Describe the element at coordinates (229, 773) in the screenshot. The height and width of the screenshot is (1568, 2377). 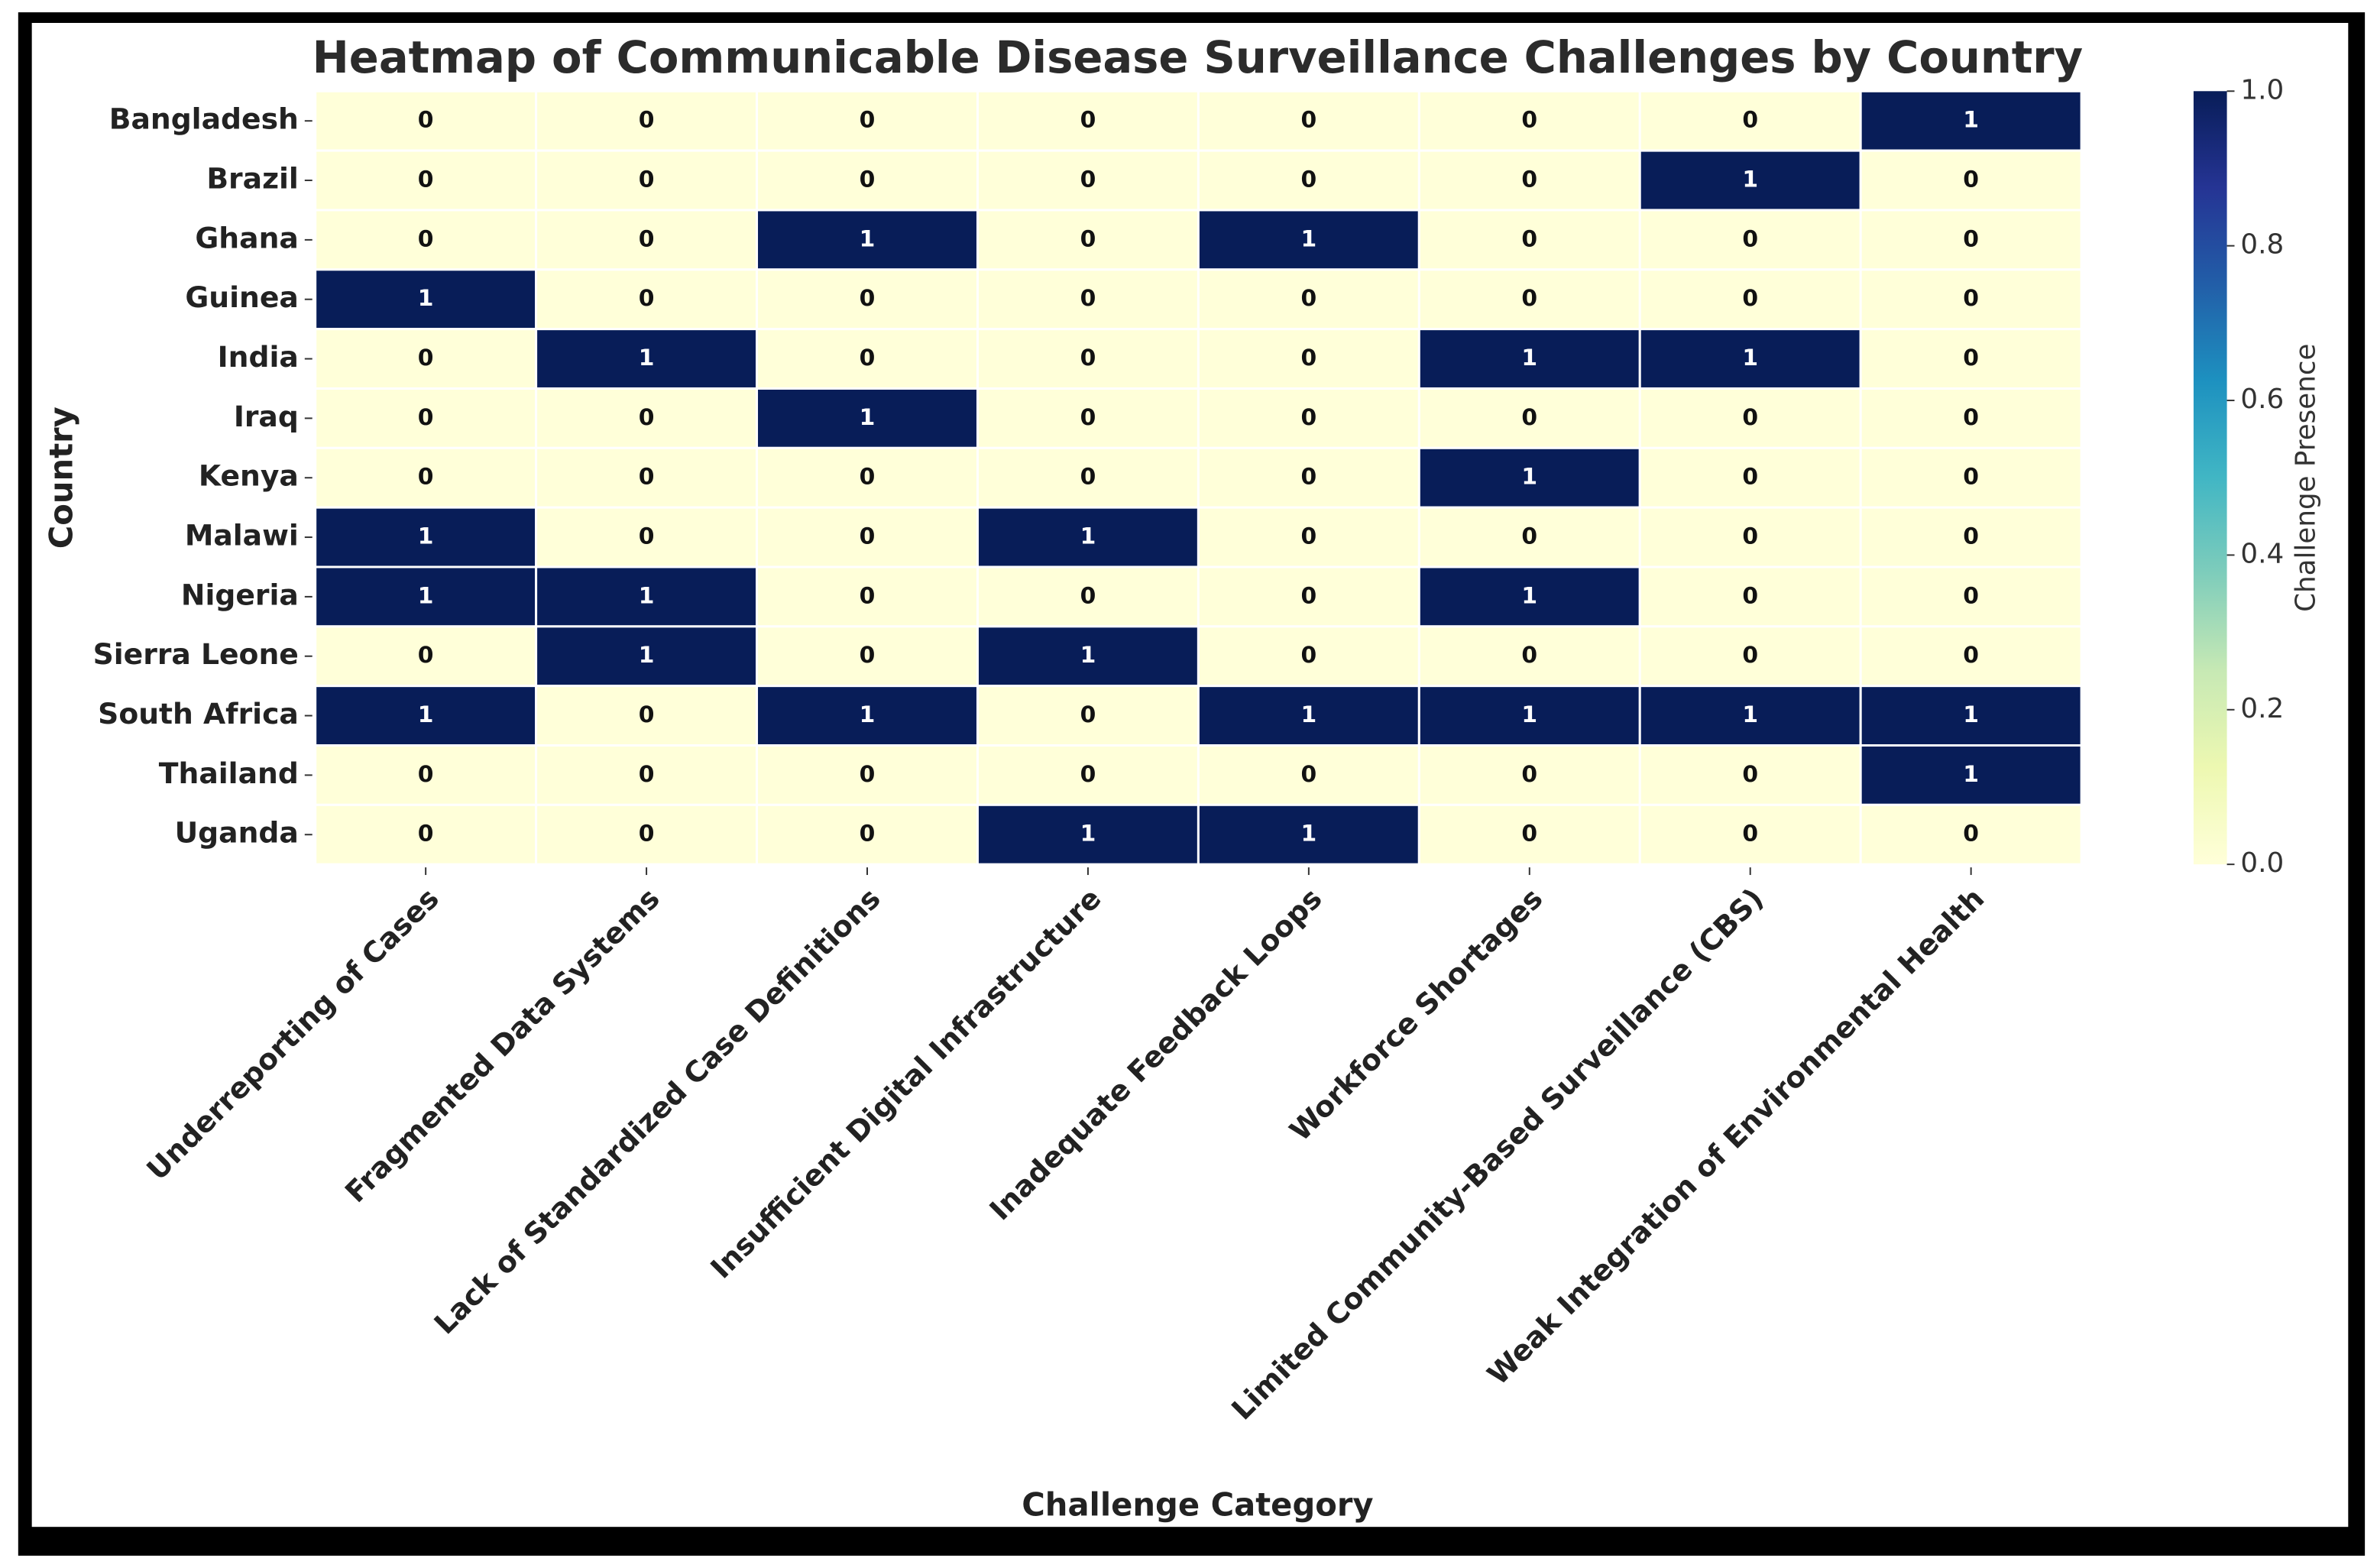
I see `y-tick-label: Thailand` at that location.